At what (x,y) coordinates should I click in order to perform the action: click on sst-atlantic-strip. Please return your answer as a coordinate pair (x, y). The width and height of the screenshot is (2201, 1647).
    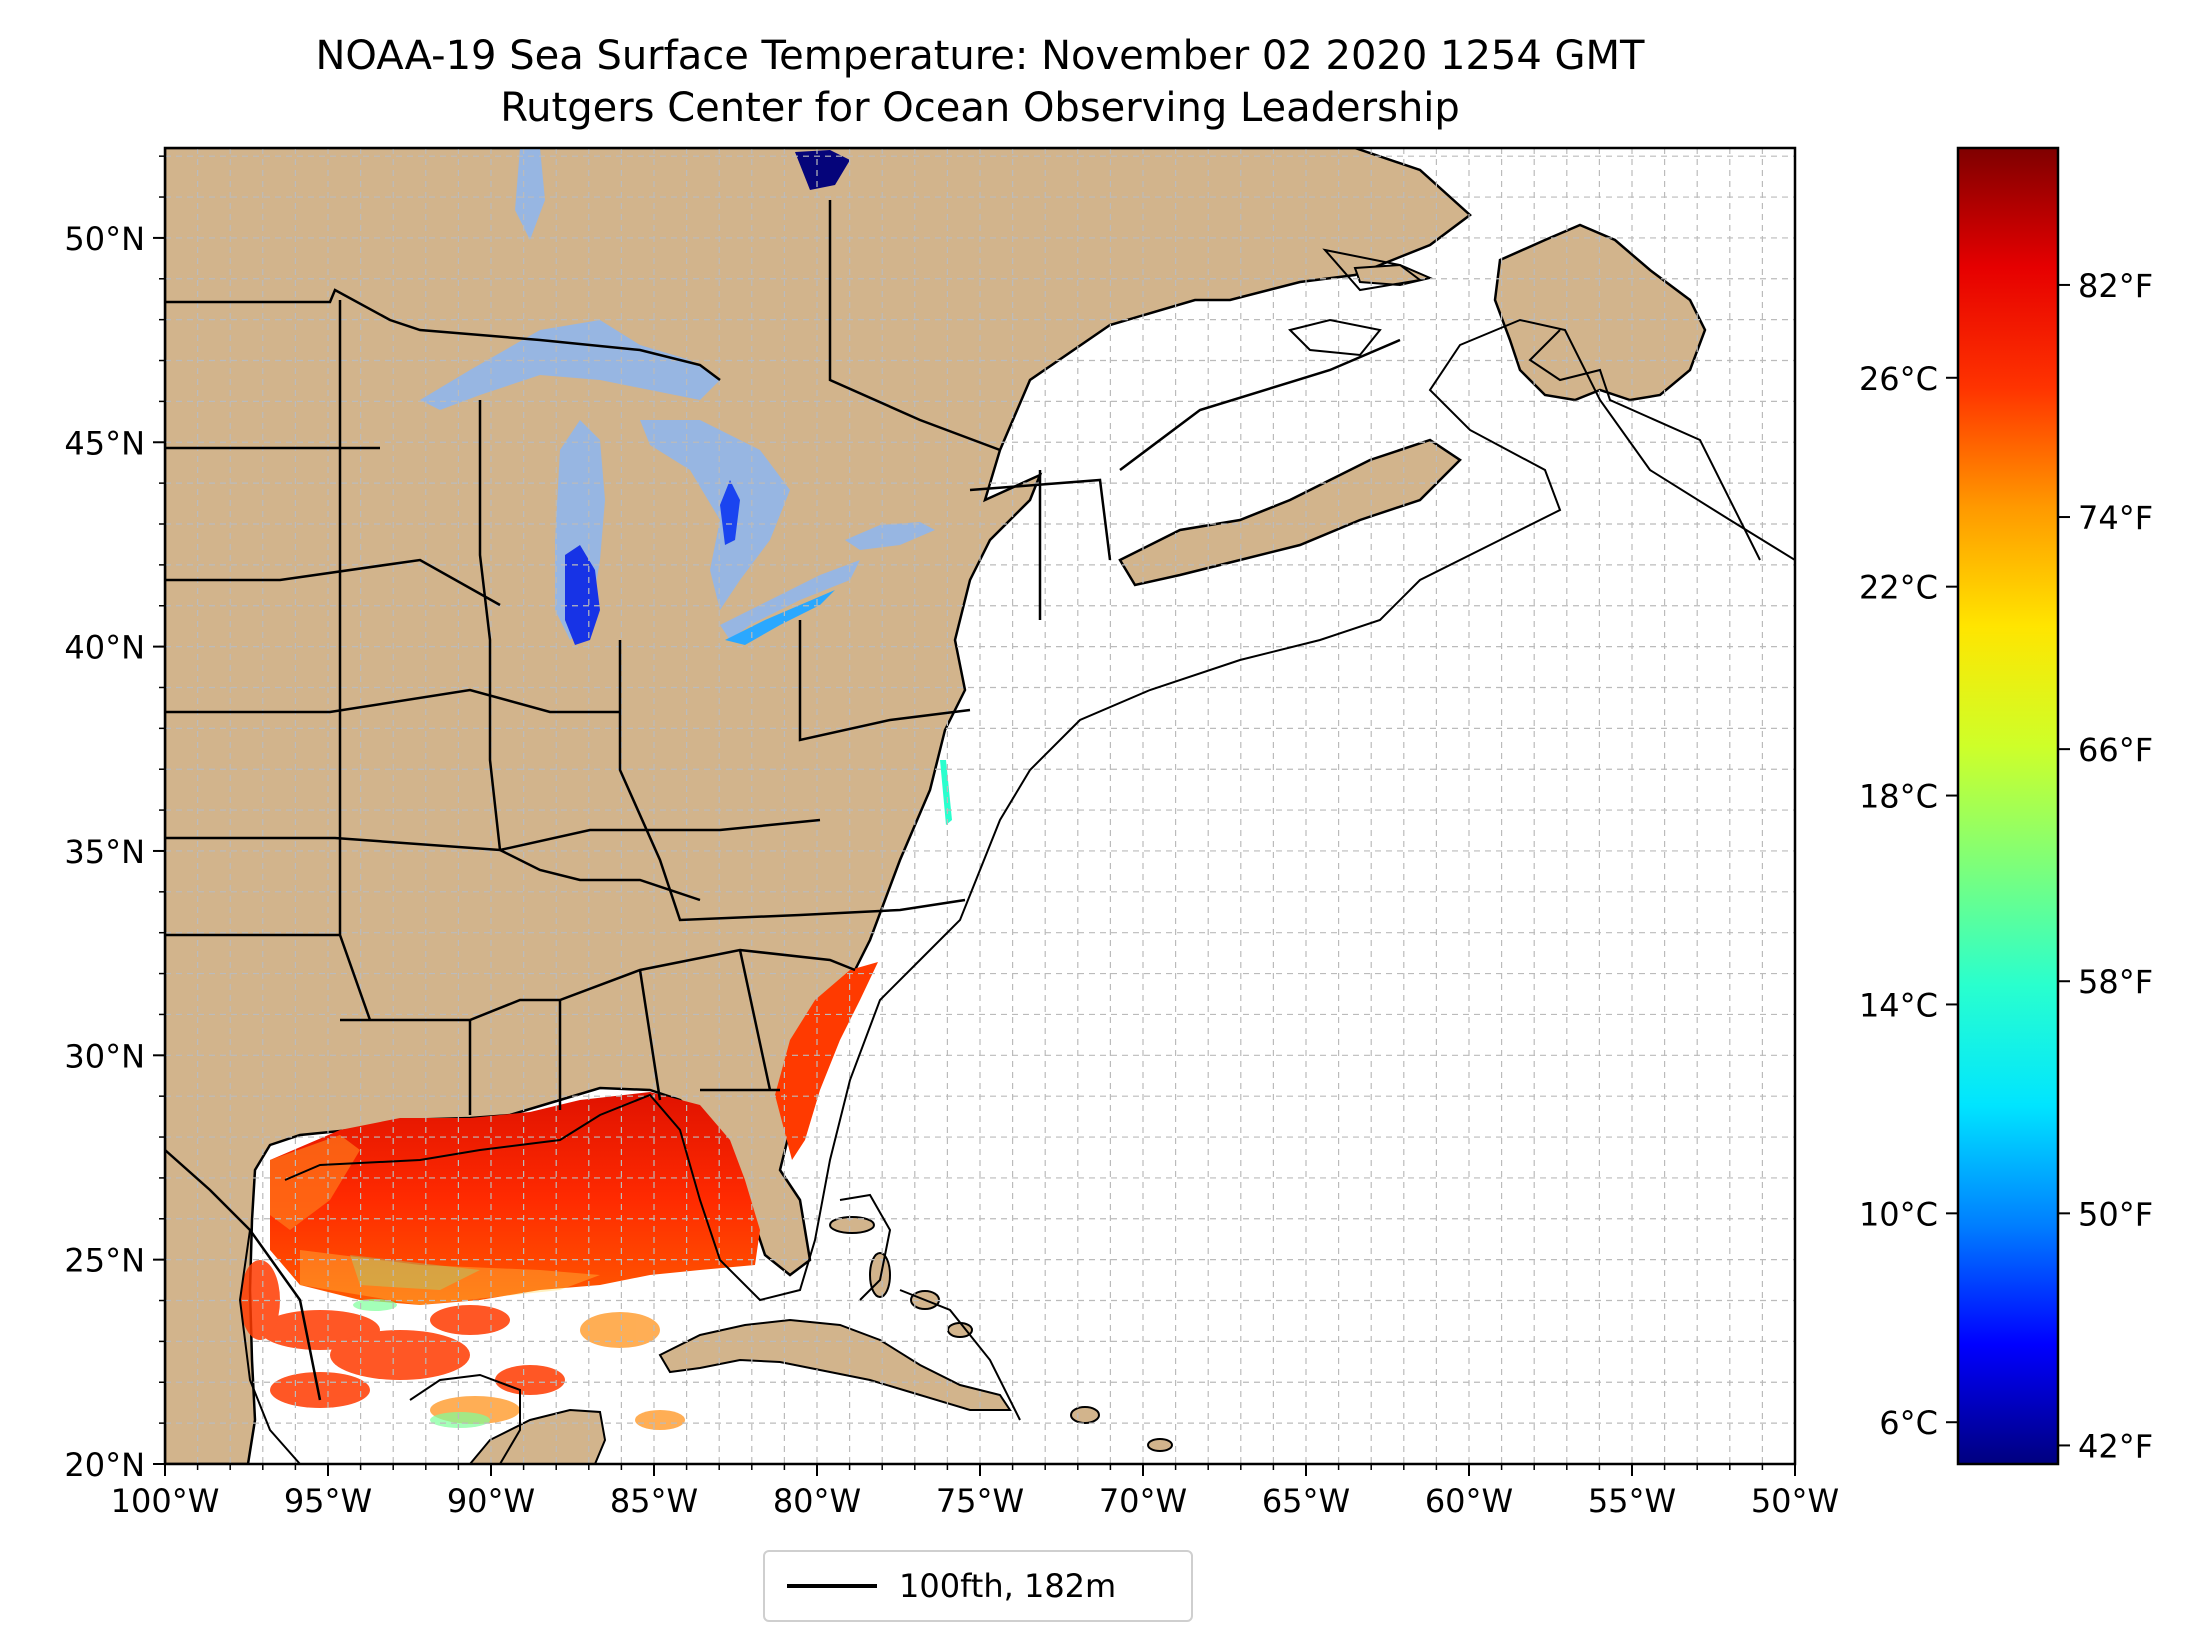
    Looking at the image, I should click on (826, 1061).